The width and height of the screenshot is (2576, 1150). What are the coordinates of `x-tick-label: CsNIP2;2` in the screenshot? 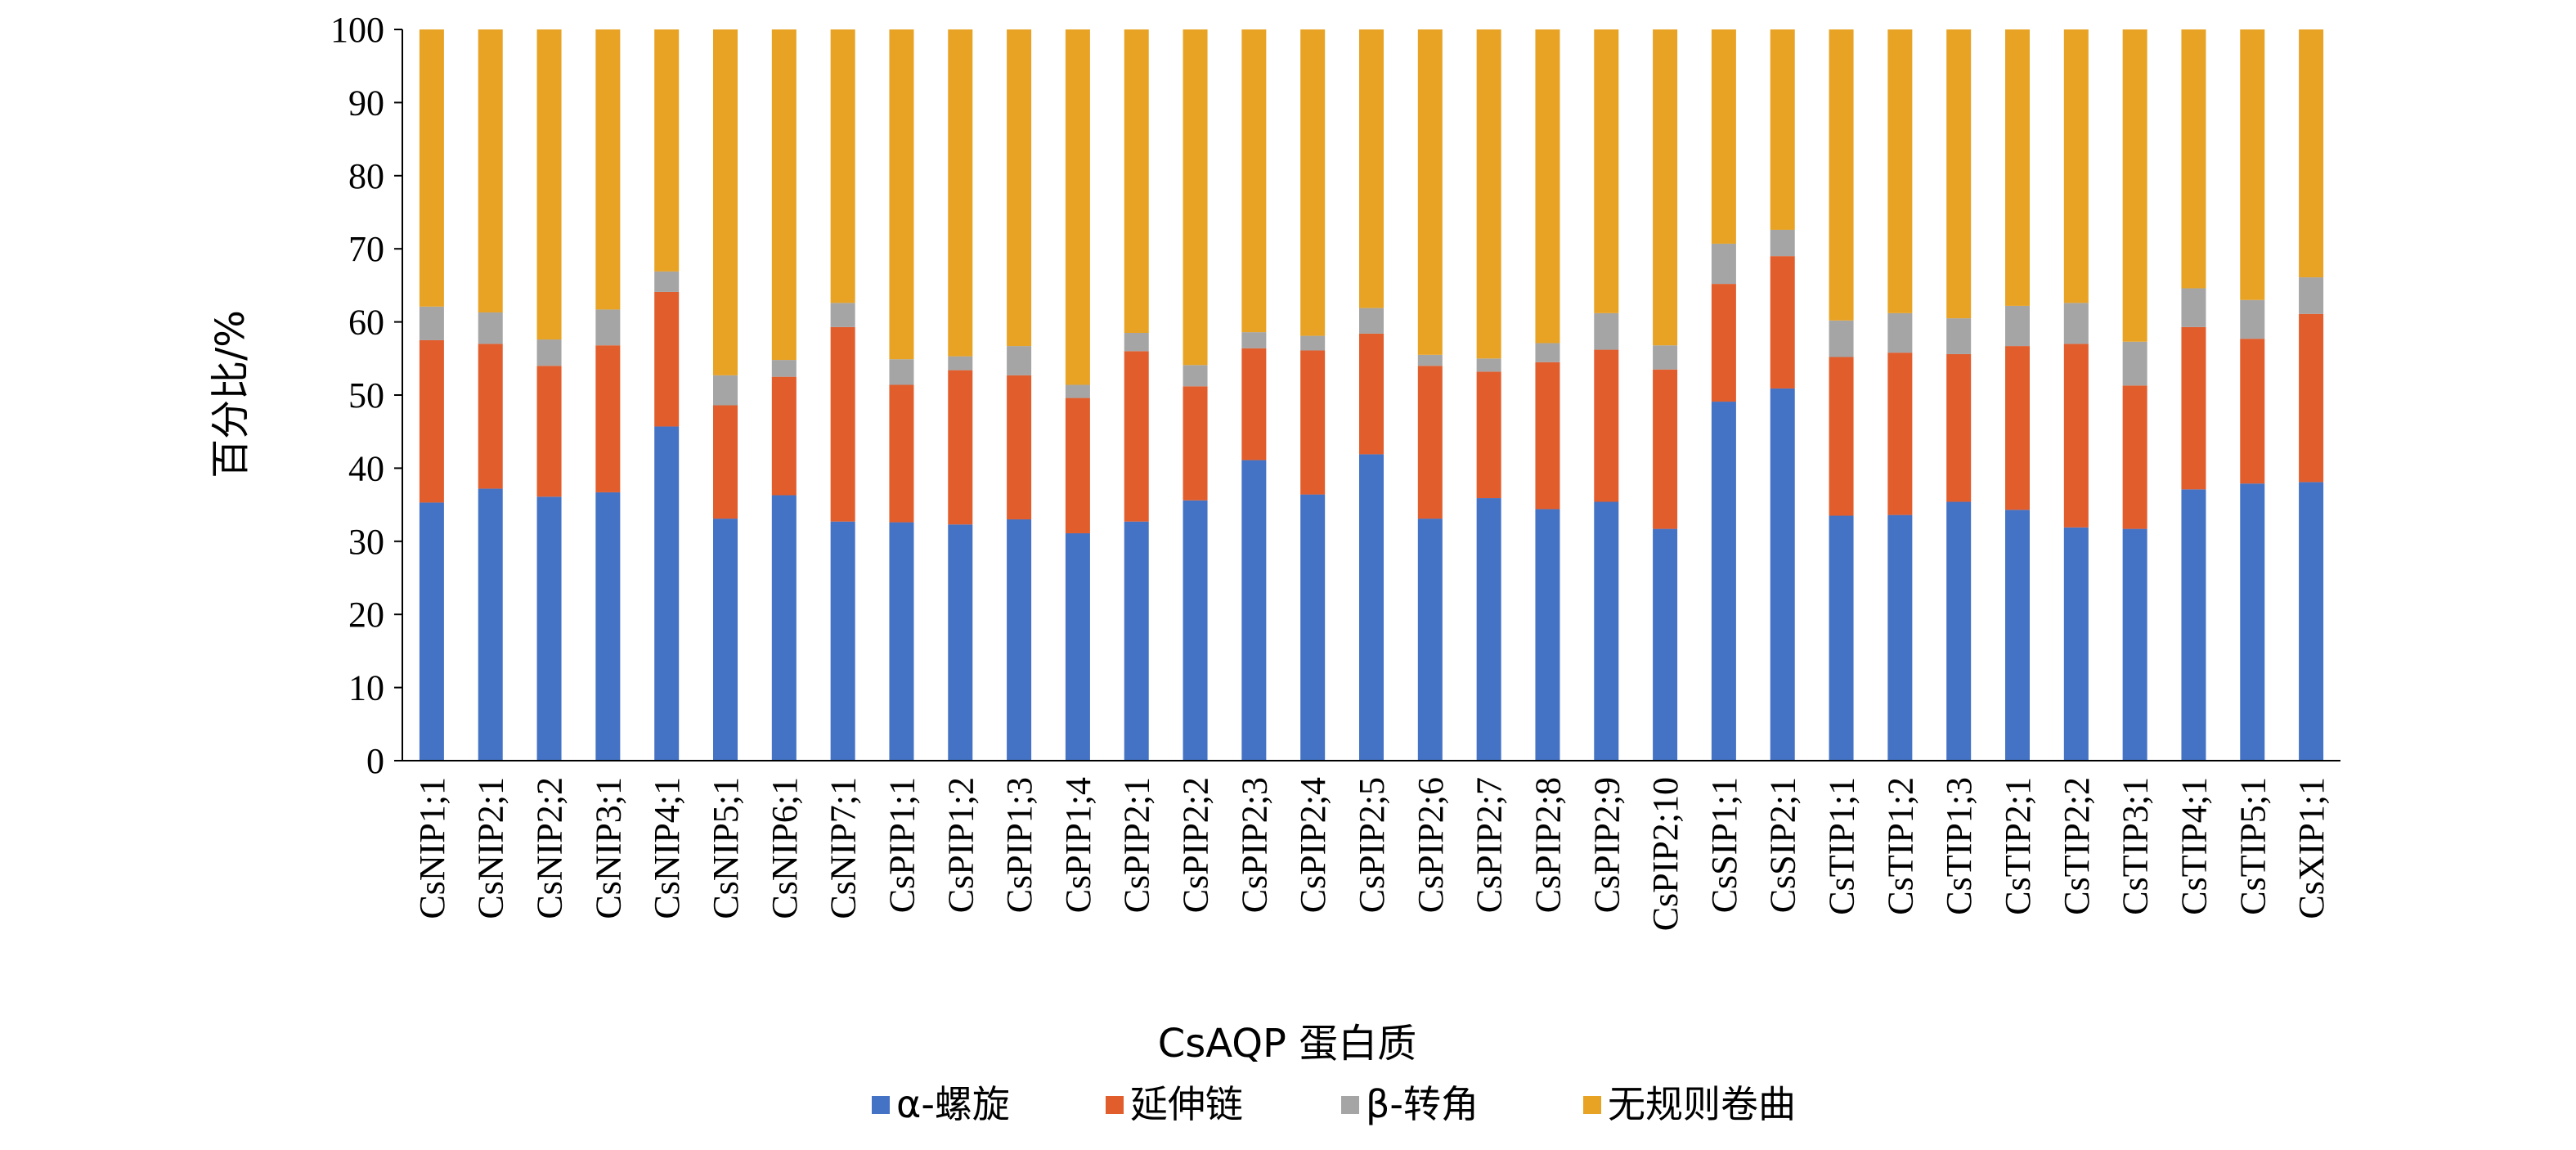 It's located at (550, 848).